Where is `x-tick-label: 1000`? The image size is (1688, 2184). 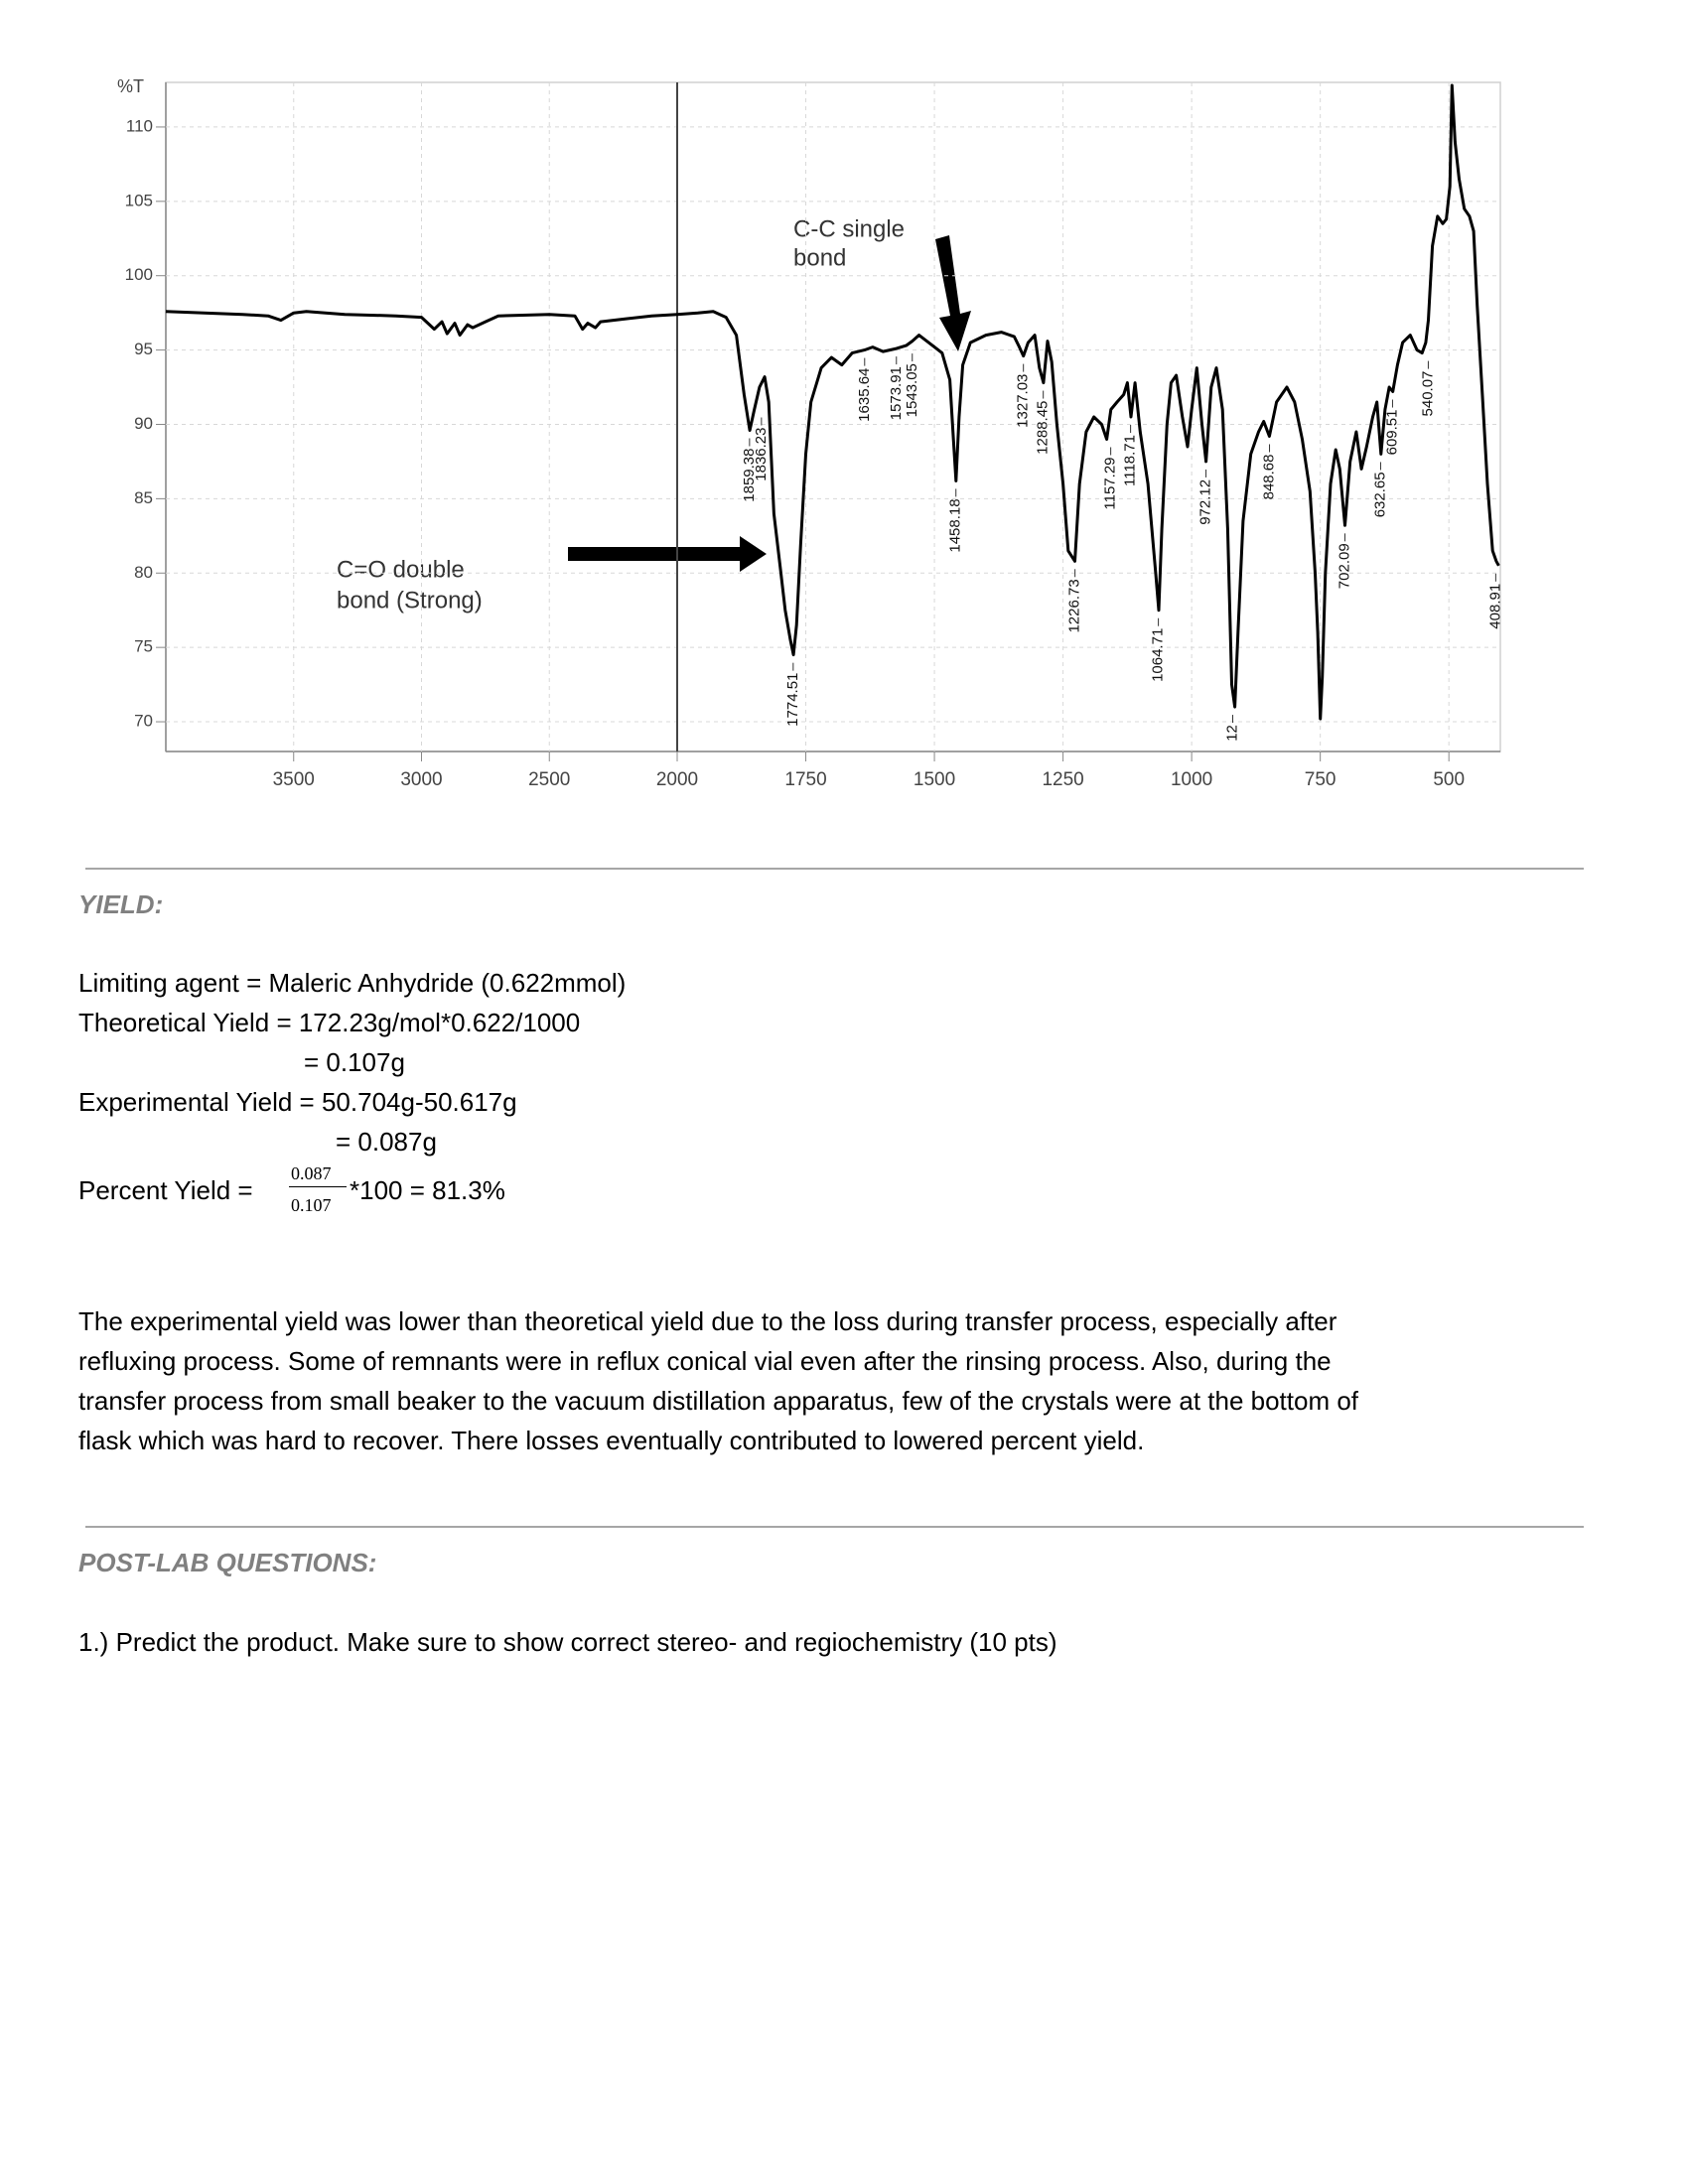
x-tick-label: 1000 is located at coordinates (1191, 779).